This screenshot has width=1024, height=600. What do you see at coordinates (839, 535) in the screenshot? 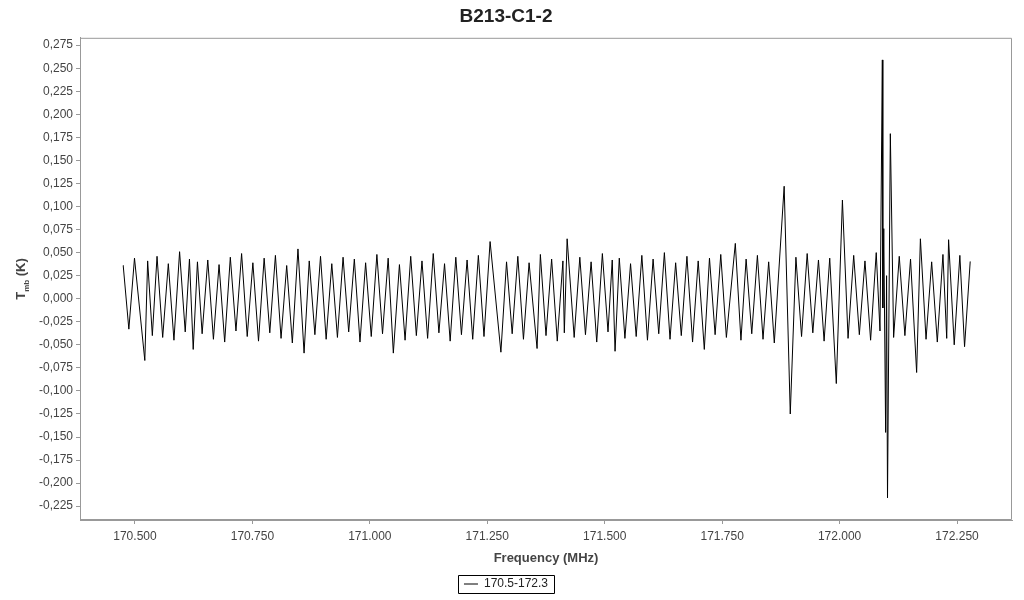
I see `x-tick-label: 172.000` at bounding box center [839, 535].